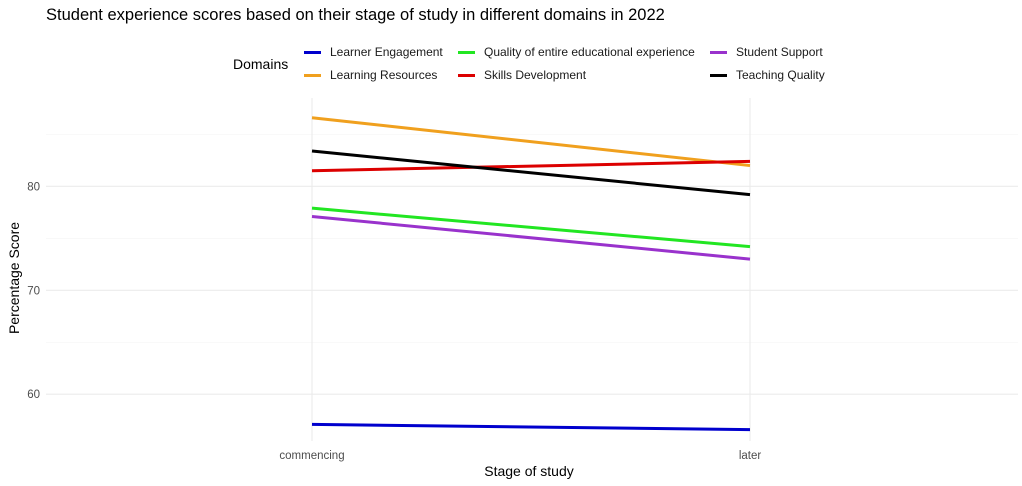 Image resolution: width=1022 pixels, height=486 pixels. I want to click on y-tick-labels: 60 70 80, so click(33, 291).